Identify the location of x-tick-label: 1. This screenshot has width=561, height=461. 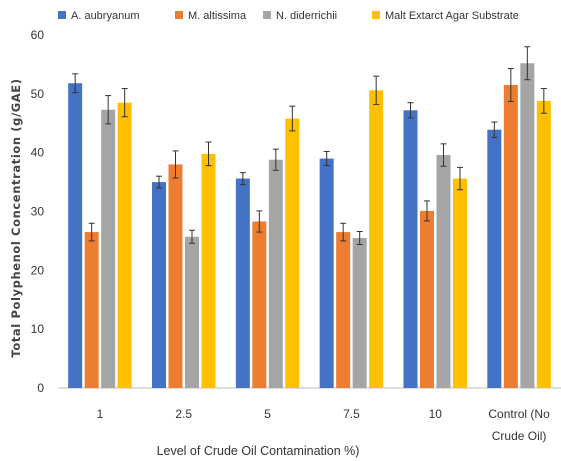
(100, 414).